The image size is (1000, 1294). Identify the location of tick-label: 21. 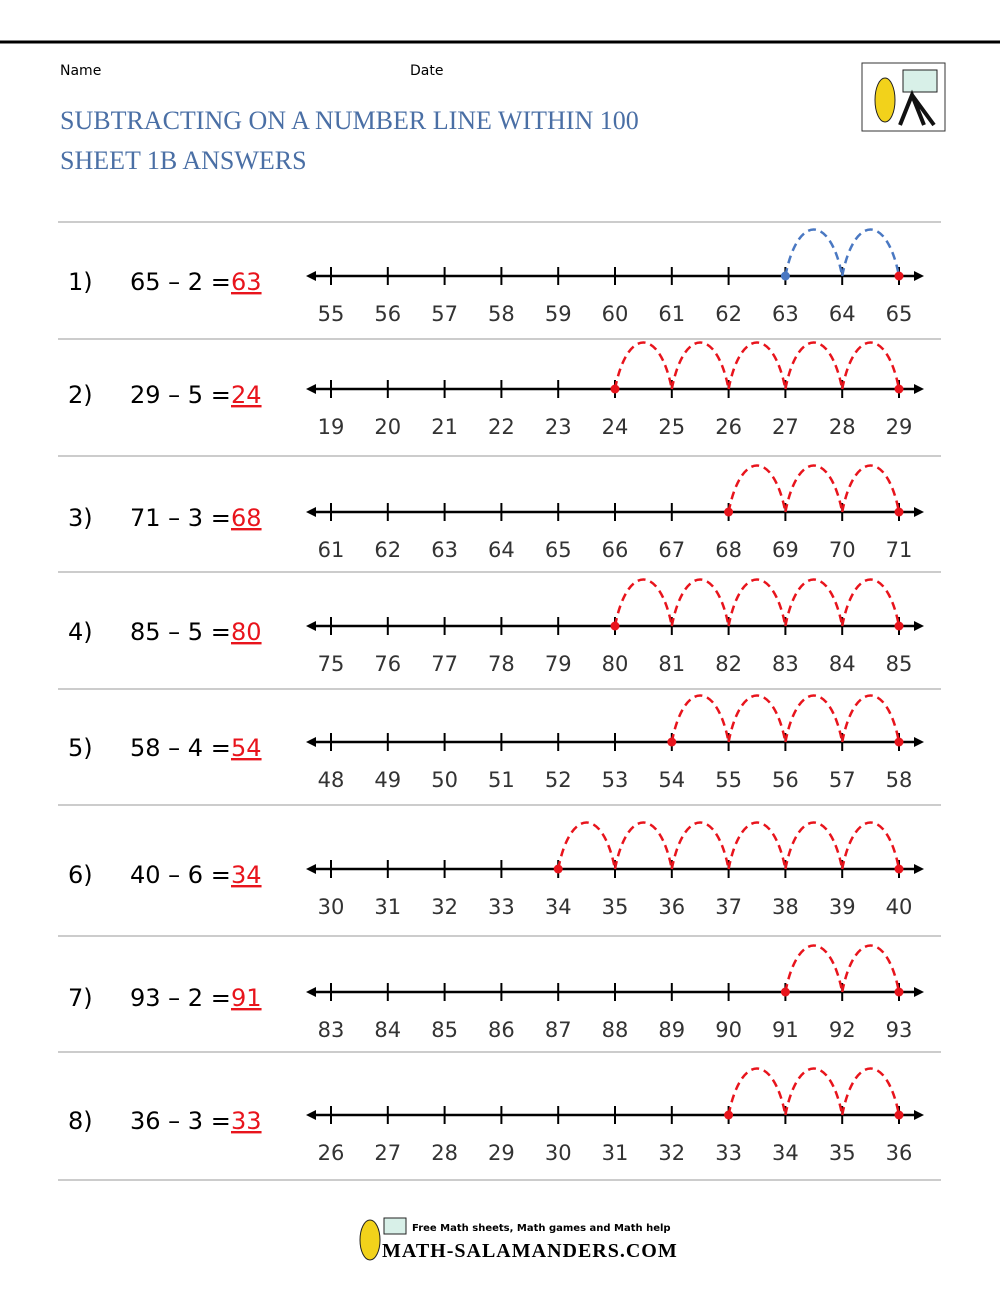
(444, 427).